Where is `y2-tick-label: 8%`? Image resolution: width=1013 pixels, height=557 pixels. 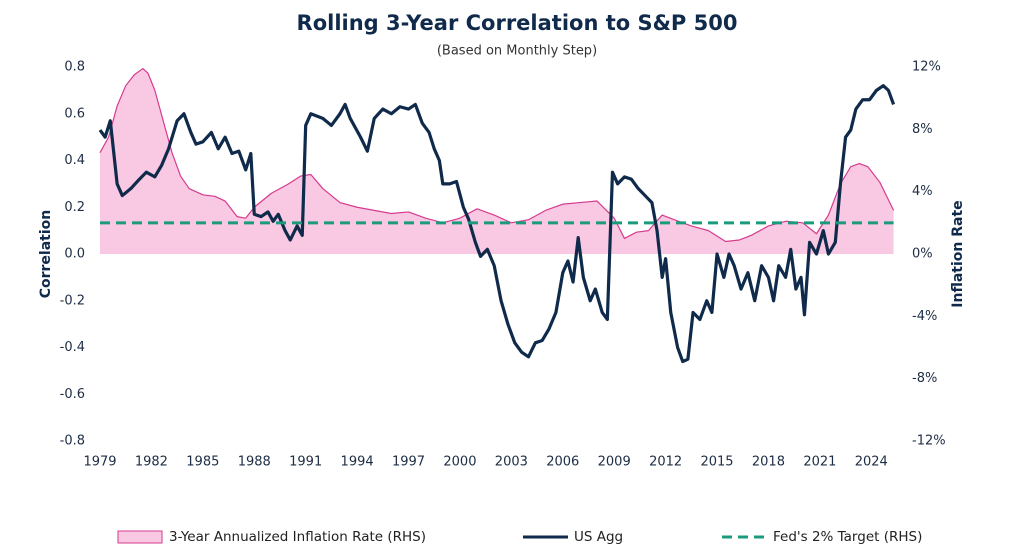 y2-tick-label: 8% is located at coordinates (922, 129).